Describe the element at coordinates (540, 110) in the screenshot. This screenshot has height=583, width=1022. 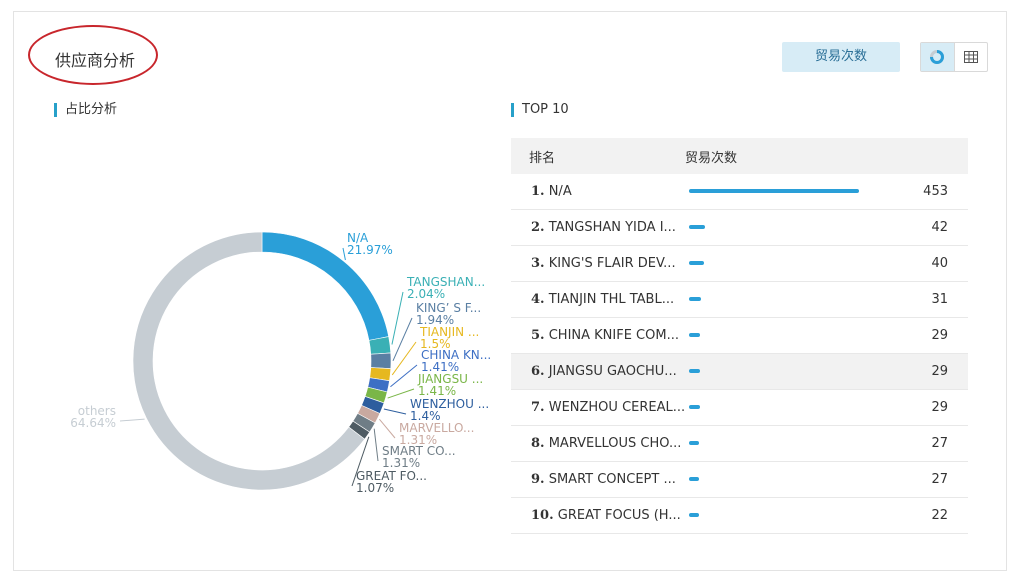
I see `top10-title: TOP 10` at that location.